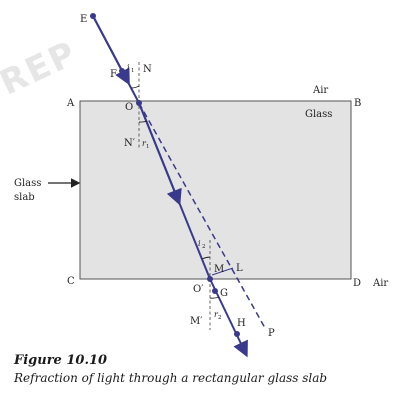 Image resolution: width=408 pixels, height=407 pixels. I want to click on label-r2: r, so click(216, 314).